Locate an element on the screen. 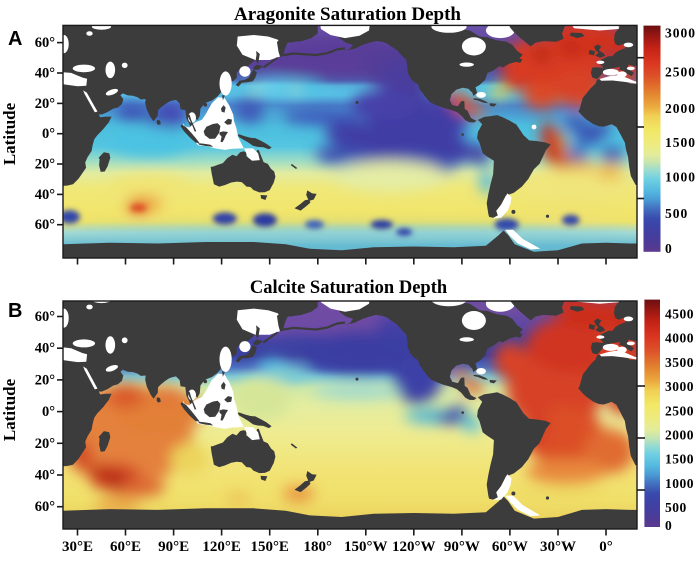  svg-text: A is located at coordinates (15, 39).